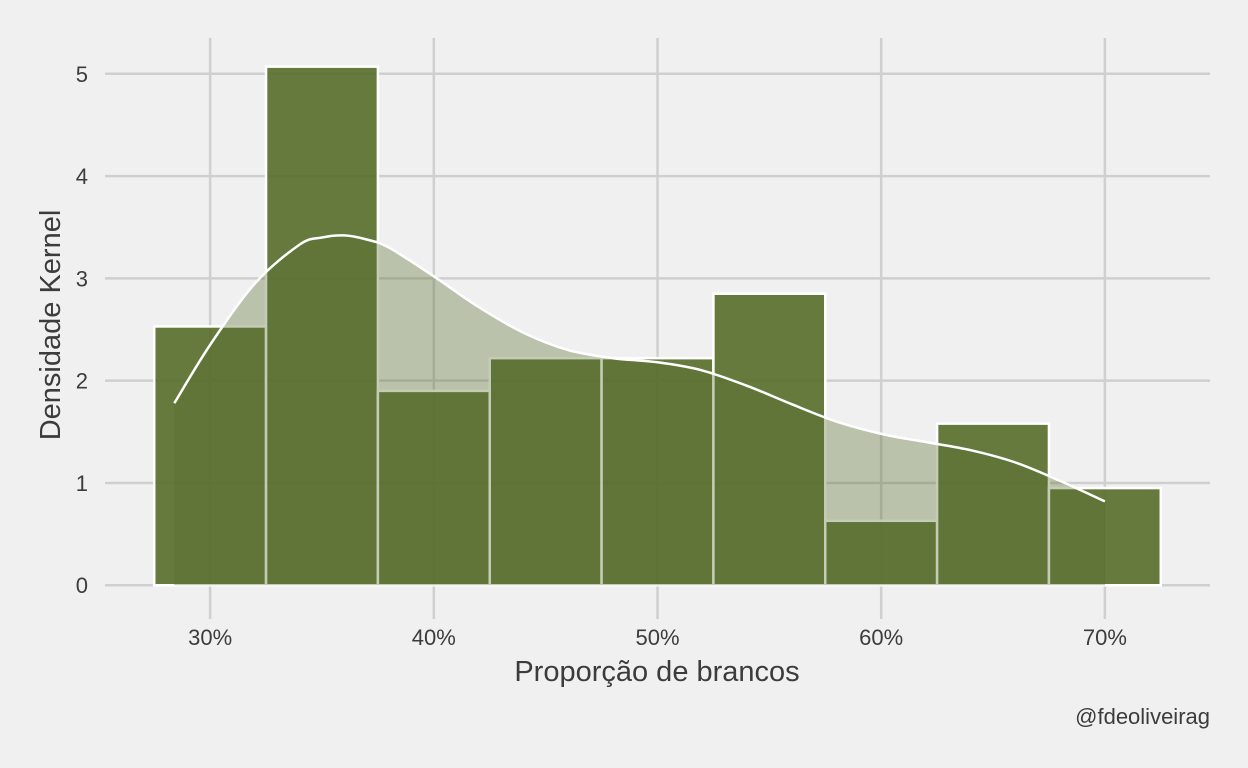 Image resolution: width=1248 pixels, height=768 pixels. I want to click on x-tick-label-2: 50%, so click(657, 637).